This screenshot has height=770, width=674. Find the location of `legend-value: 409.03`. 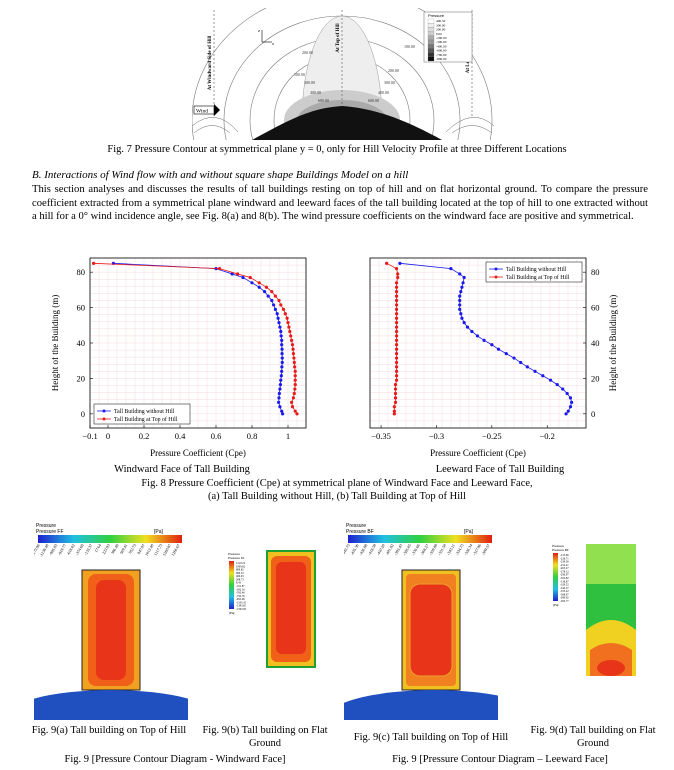

legend-value: 409.03 is located at coordinates (240, 576).